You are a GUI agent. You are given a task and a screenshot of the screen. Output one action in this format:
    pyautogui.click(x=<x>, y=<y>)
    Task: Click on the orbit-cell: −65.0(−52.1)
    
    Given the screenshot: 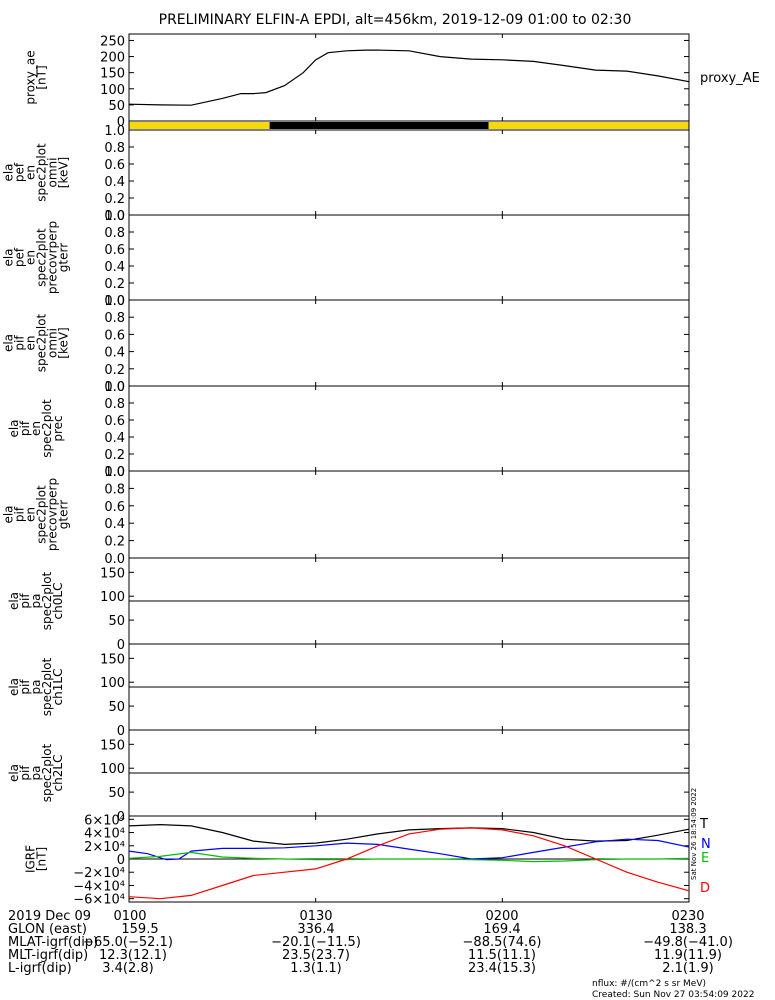 What is the action you would take?
    pyautogui.click(x=128, y=942)
    